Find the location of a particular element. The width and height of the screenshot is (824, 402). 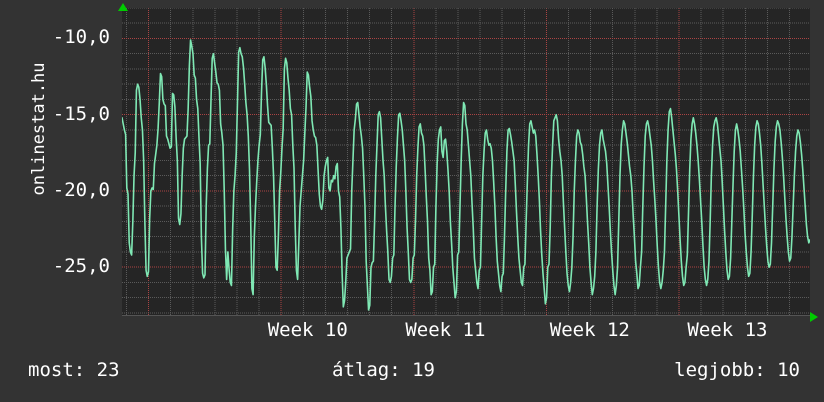

x-tick-label: Week 10 is located at coordinates (307, 330).